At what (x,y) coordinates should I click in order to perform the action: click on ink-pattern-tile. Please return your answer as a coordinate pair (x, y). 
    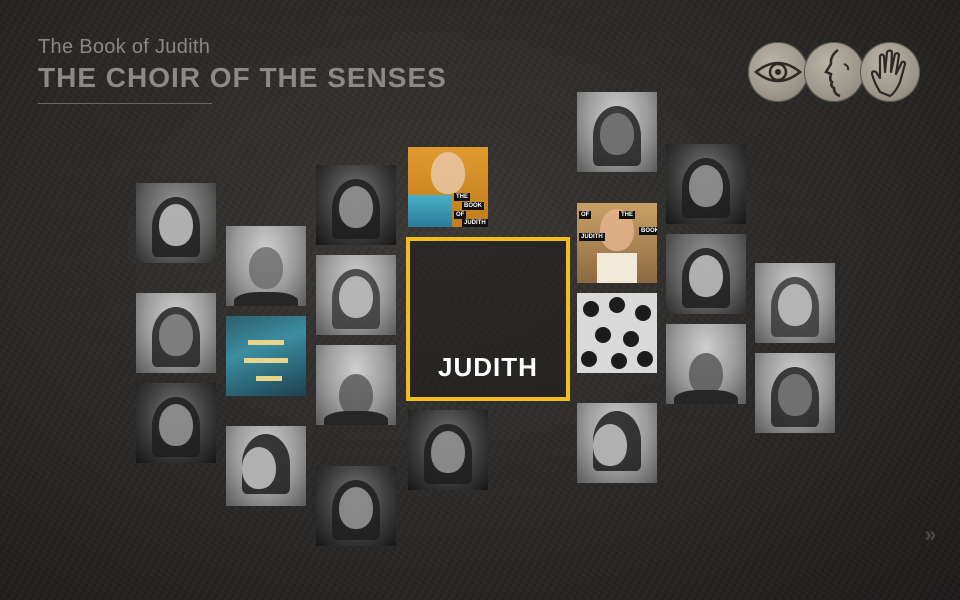
    Looking at the image, I should click on (617, 333).